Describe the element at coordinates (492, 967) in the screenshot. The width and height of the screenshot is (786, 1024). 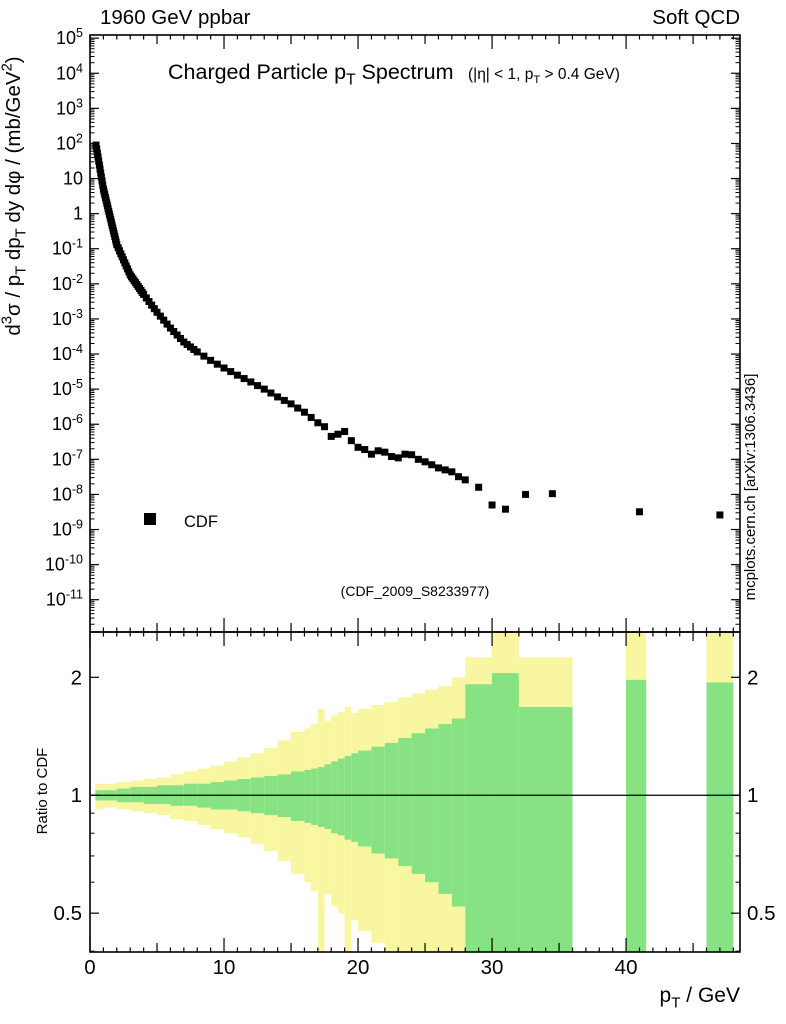
I see `x-tick-label: 30` at that location.